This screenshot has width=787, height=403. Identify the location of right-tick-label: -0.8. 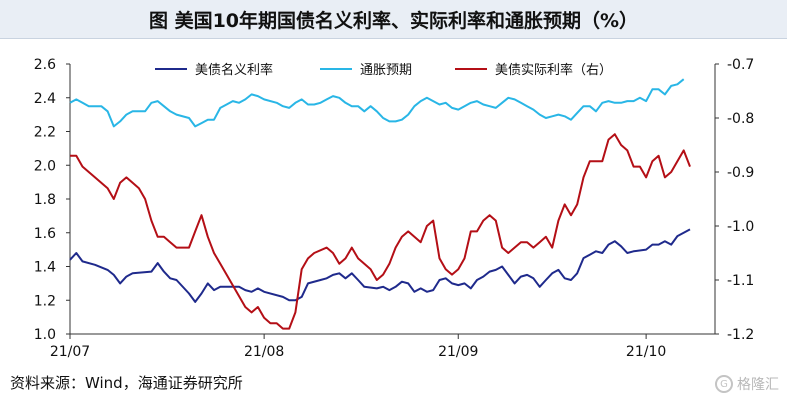
(740, 119).